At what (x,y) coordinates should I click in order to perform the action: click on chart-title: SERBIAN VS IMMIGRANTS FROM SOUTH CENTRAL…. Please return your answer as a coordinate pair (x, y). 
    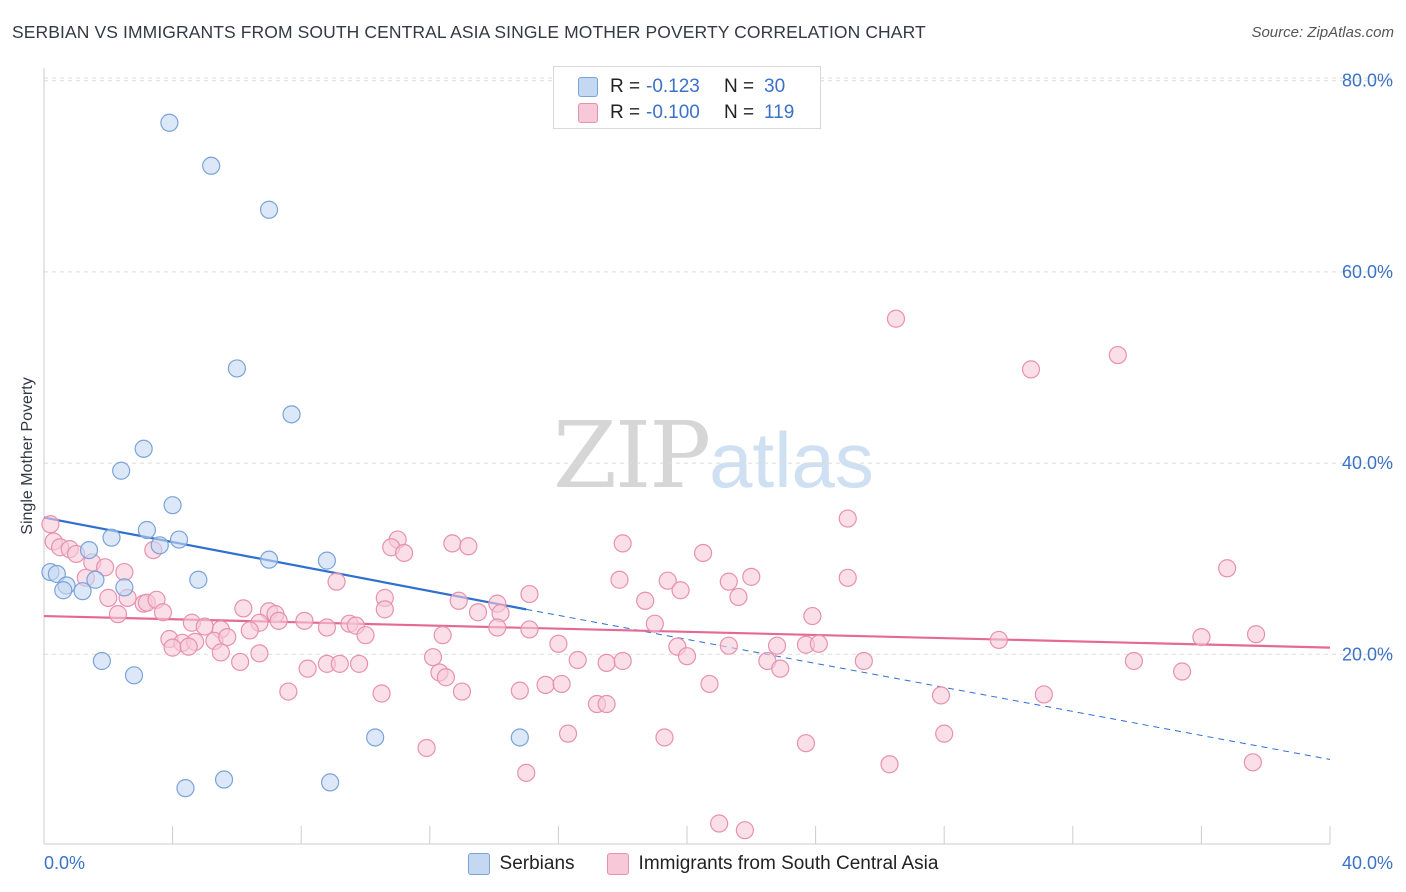
    Looking at the image, I should click on (469, 32).